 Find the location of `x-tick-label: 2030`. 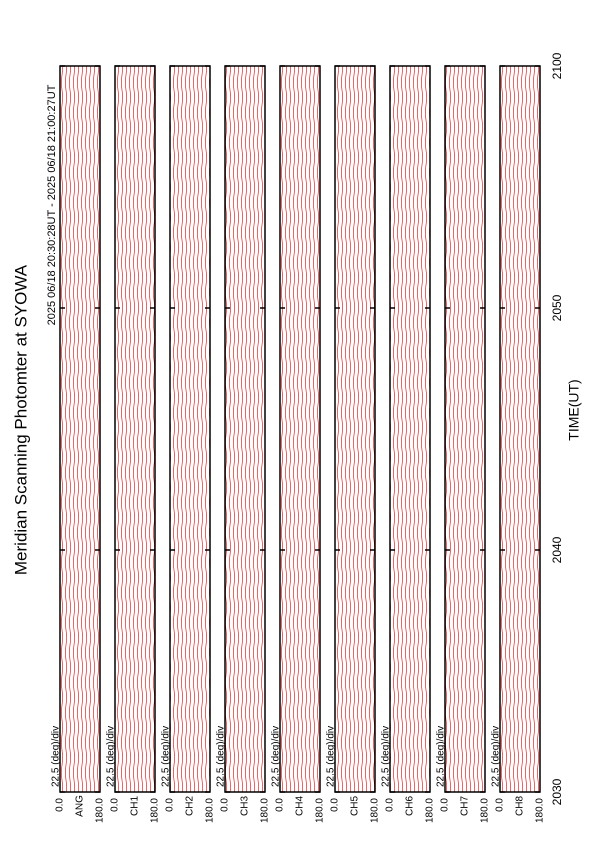

x-tick-label: 2030 is located at coordinates (557, 791).